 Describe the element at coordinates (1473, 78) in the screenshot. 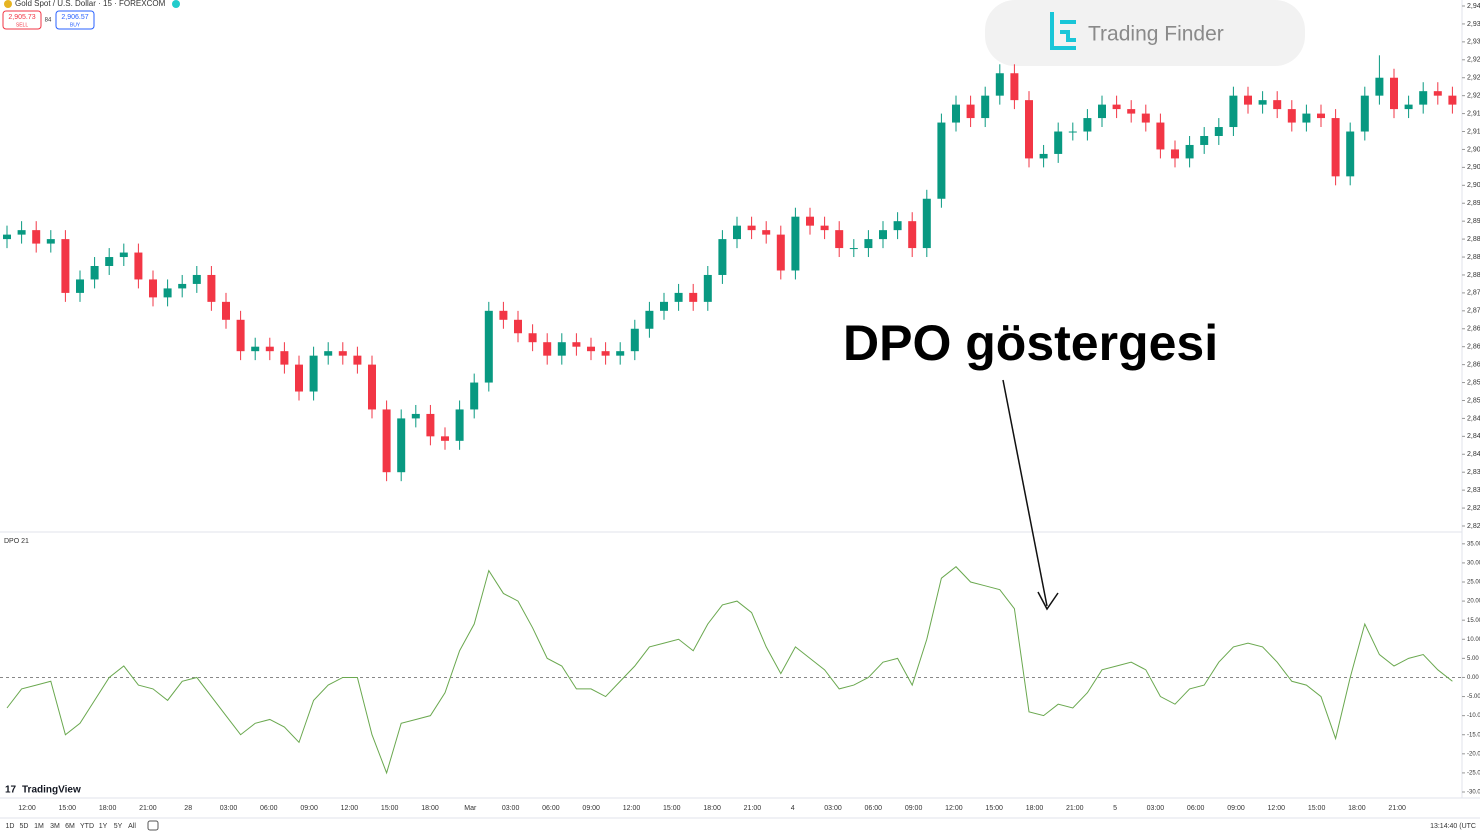

I see `y-tick-label: 2,924.00` at that location.